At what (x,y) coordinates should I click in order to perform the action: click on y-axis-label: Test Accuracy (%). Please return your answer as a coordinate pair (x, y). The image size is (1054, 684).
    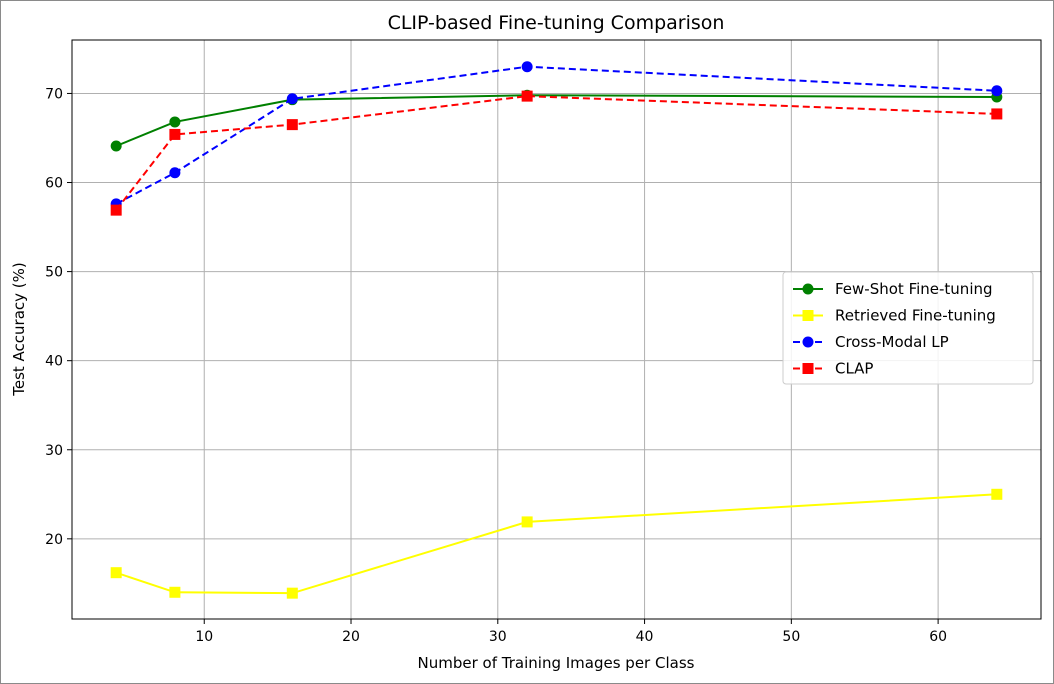
    Looking at the image, I should click on (19, 329).